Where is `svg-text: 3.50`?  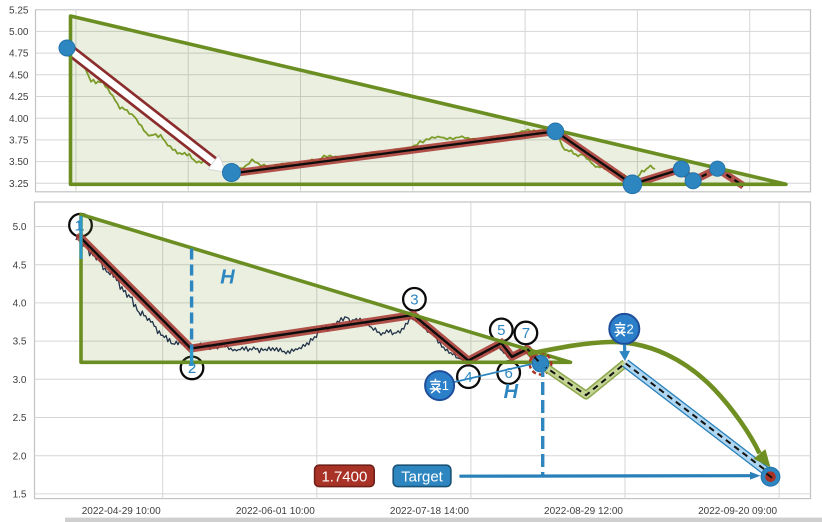 svg-text: 3.50 is located at coordinates (19, 162).